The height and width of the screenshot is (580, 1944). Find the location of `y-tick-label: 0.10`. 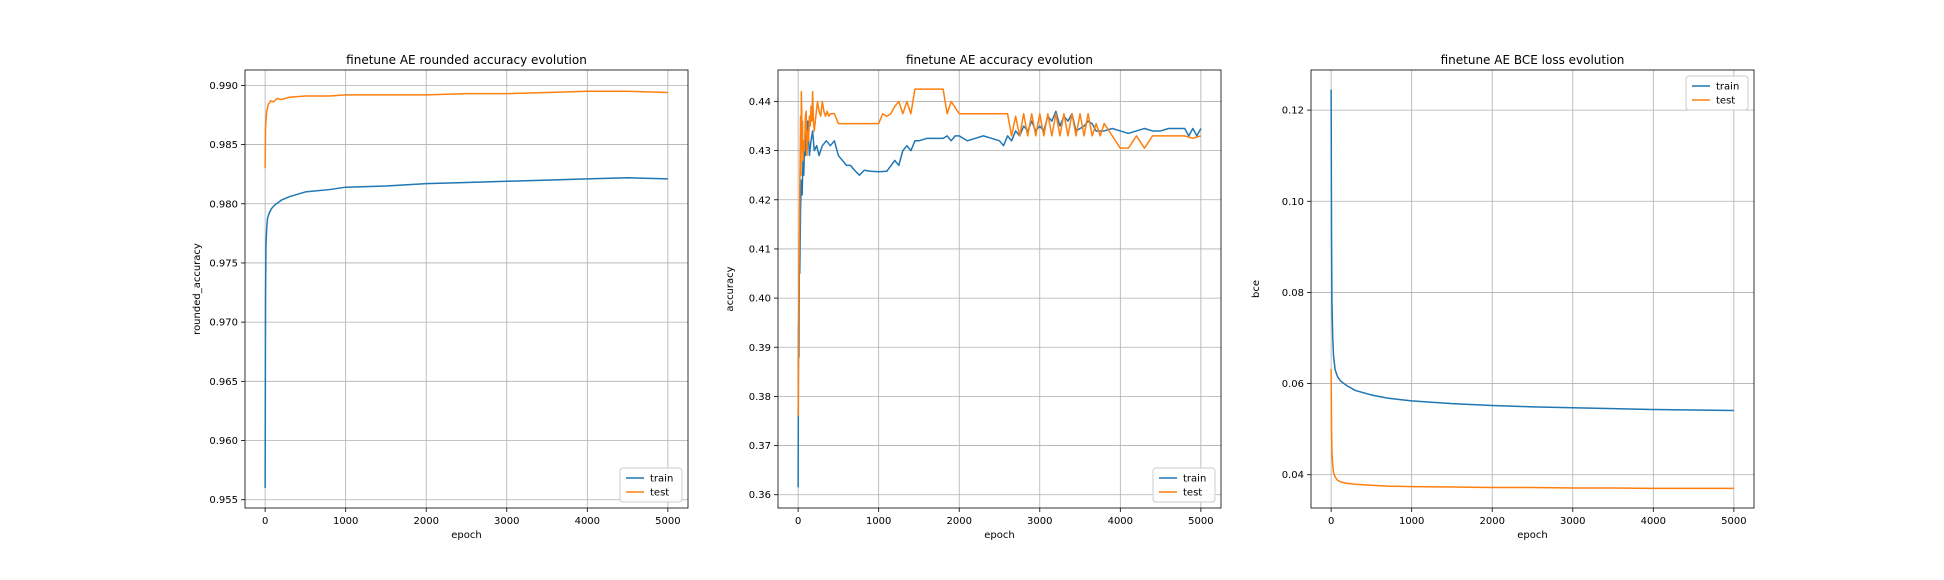

y-tick-label: 0.10 is located at coordinates (1293, 202).